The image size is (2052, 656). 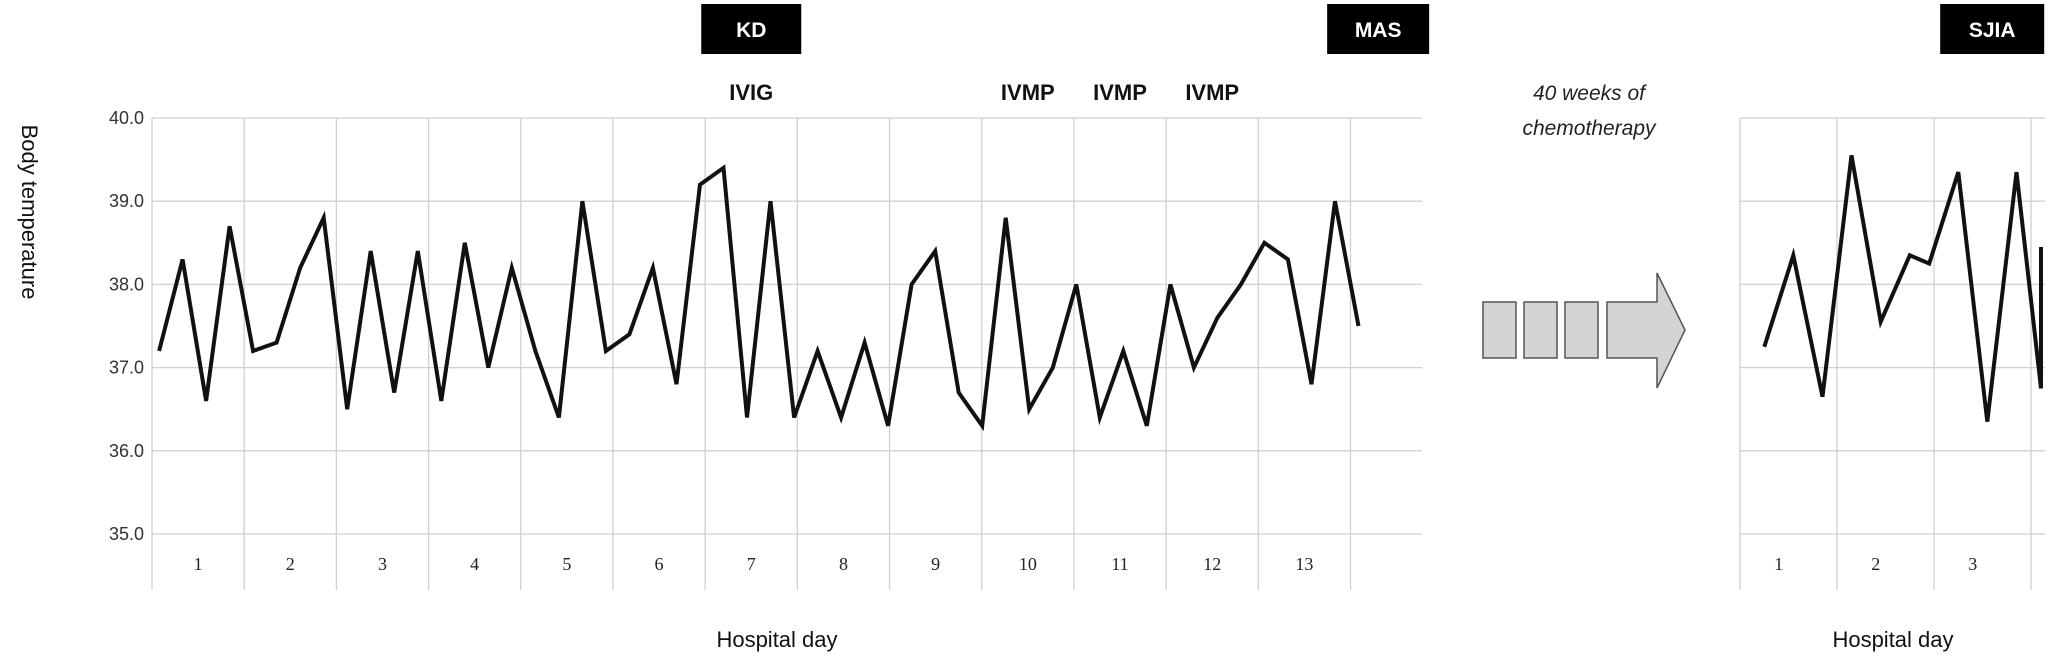 I want to click on right-temperature-line, so click(x=1902, y=288).